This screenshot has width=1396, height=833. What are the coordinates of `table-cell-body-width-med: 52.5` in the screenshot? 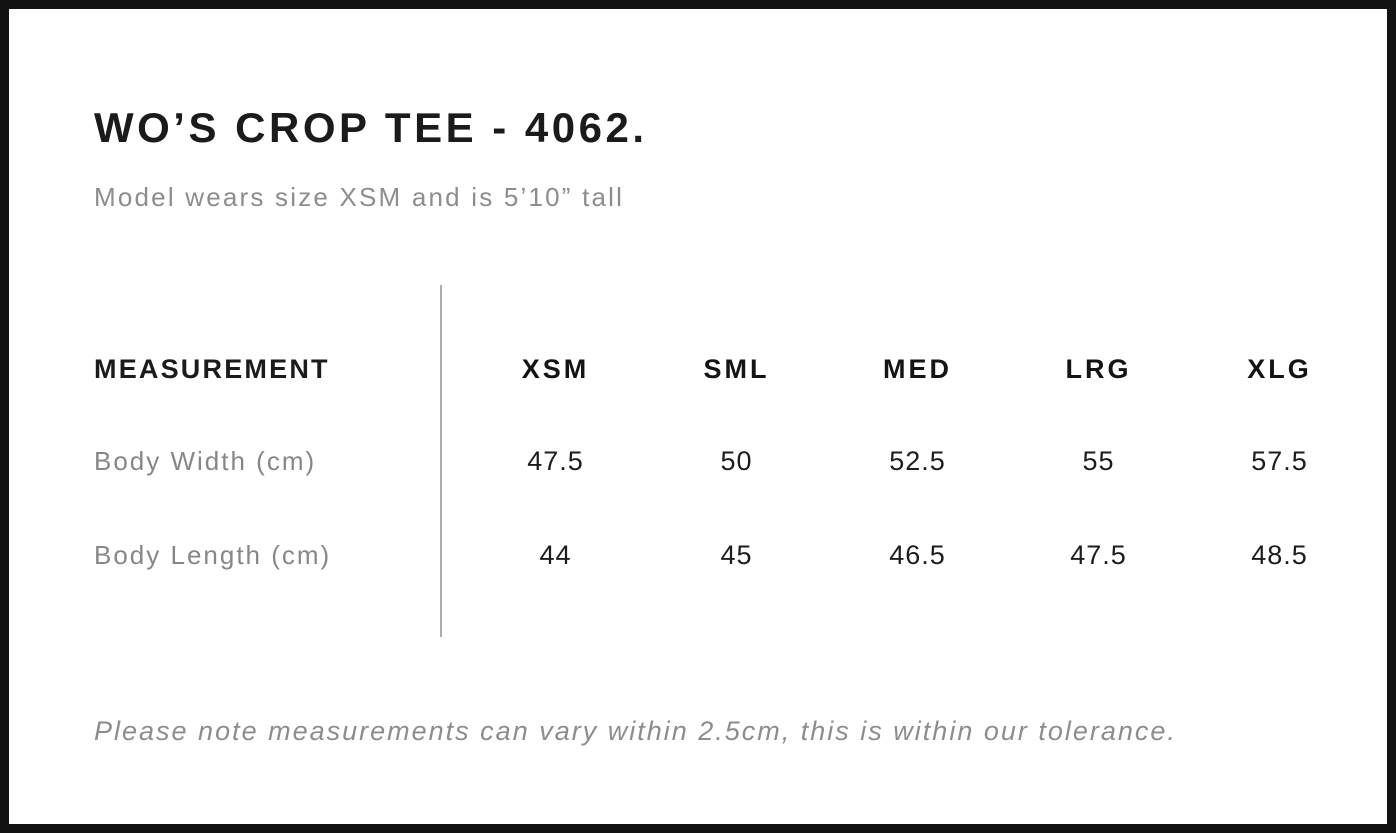 It's located at (917, 461).